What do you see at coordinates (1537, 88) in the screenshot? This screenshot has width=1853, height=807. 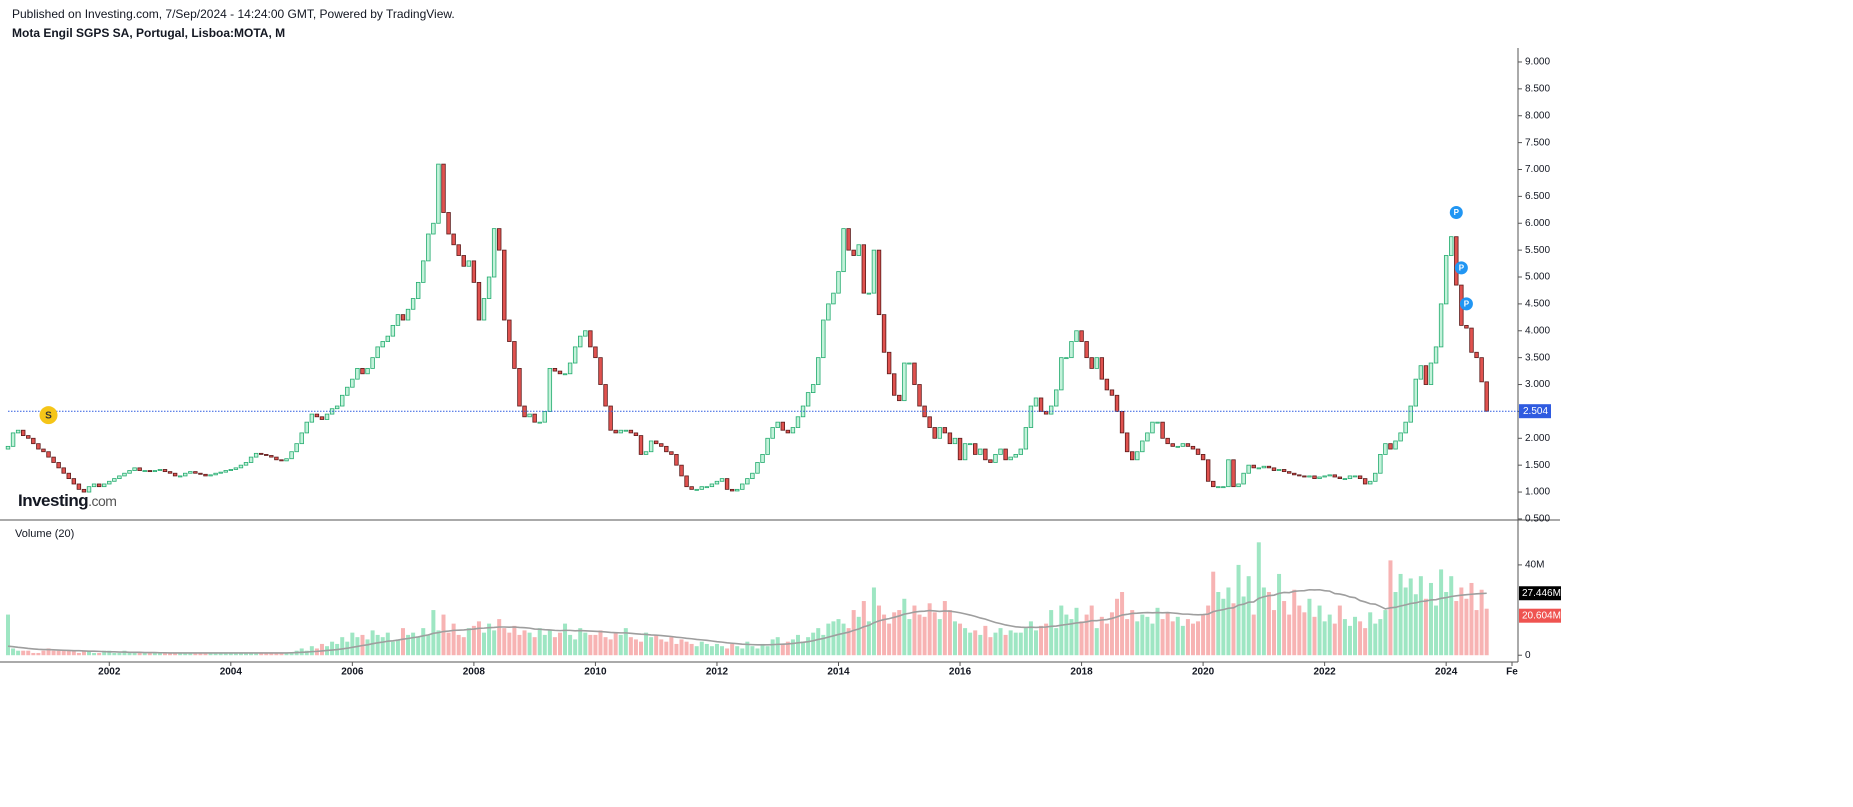 I see `y-tick-label: 8.500` at bounding box center [1537, 88].